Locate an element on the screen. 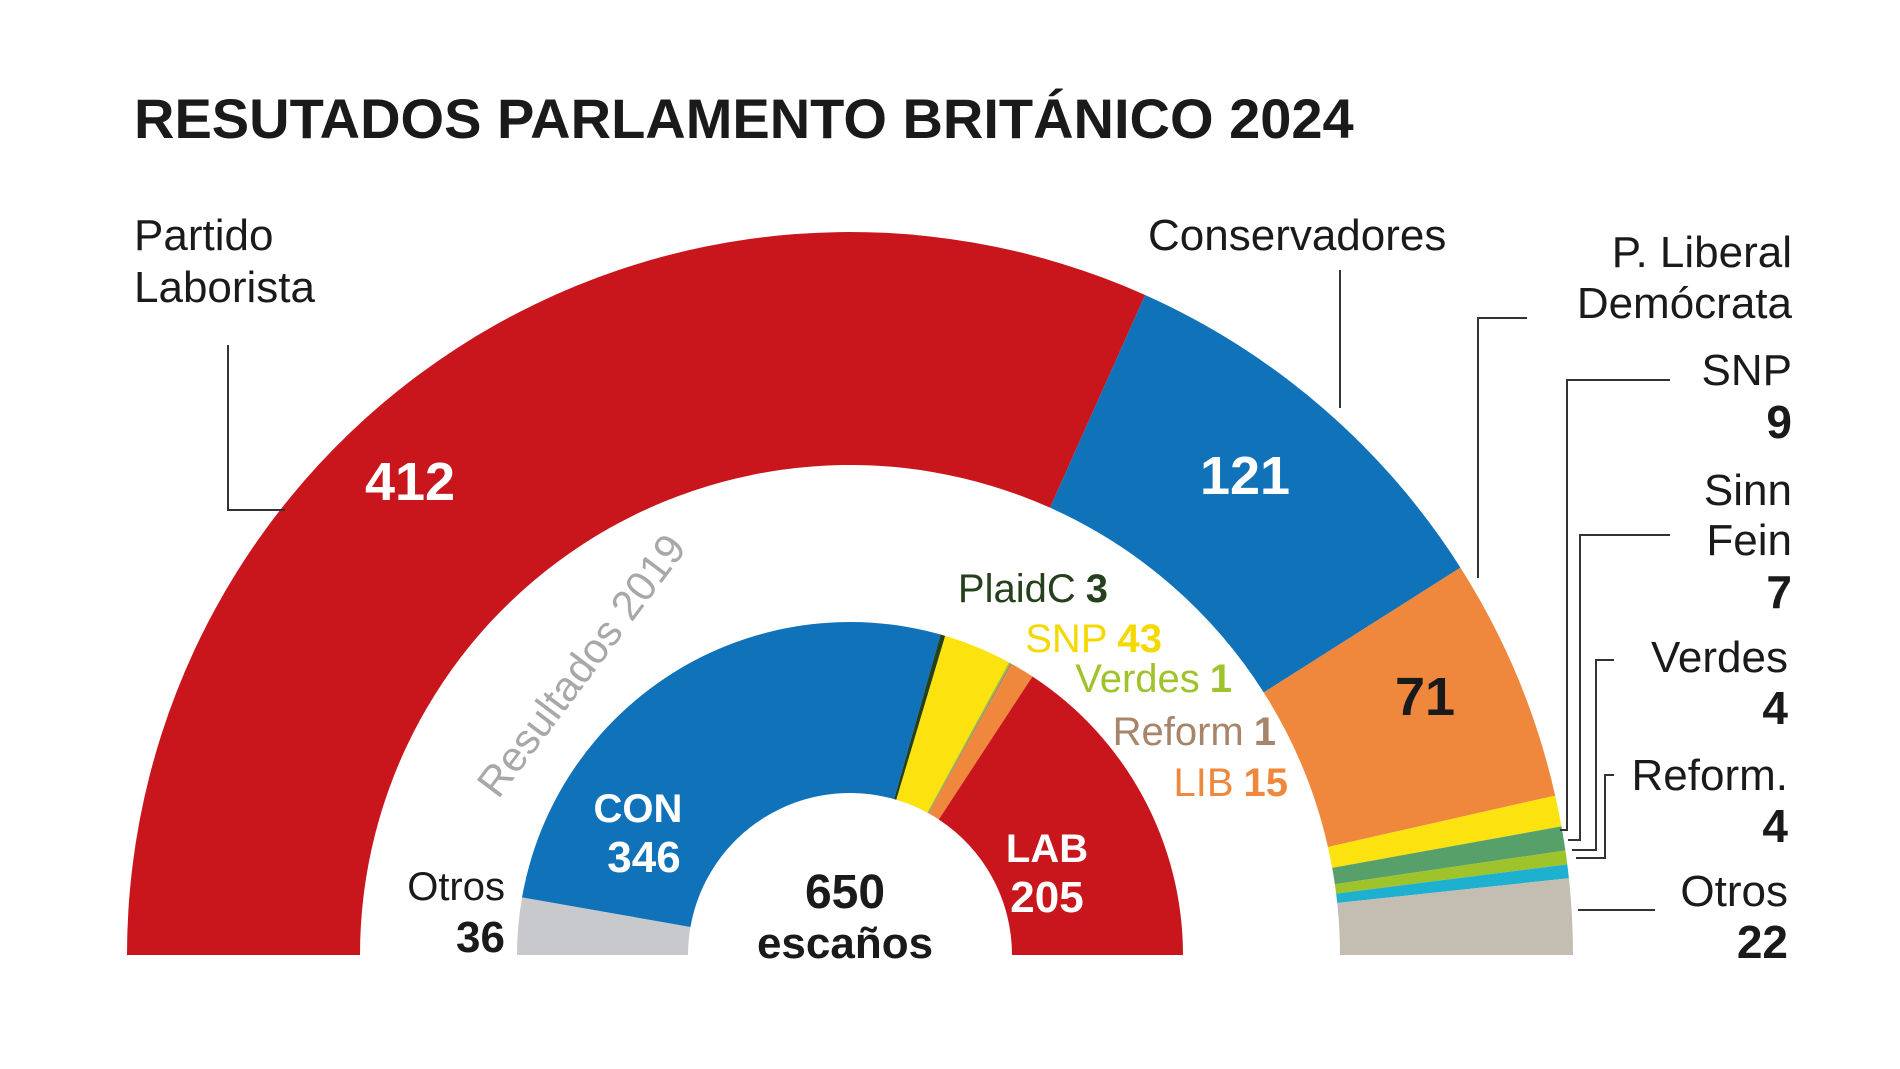 The image size is (1900, 1069). inner-total-unit: escaños is located at coordinates (845, 943).